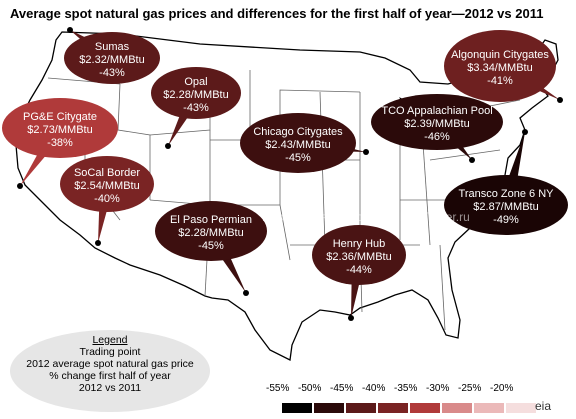  Describe the element at coordinates (110, 388) in the screenshot. I see `legend-line-4: 2012 vs 2011` at that location.